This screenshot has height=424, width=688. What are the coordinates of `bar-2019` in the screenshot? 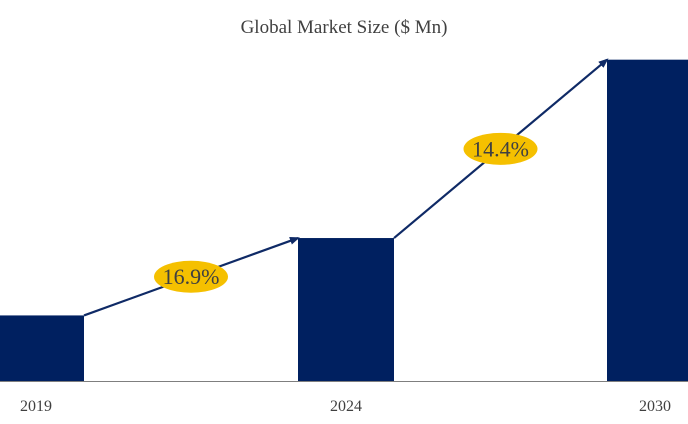 It's located at (42, 348).